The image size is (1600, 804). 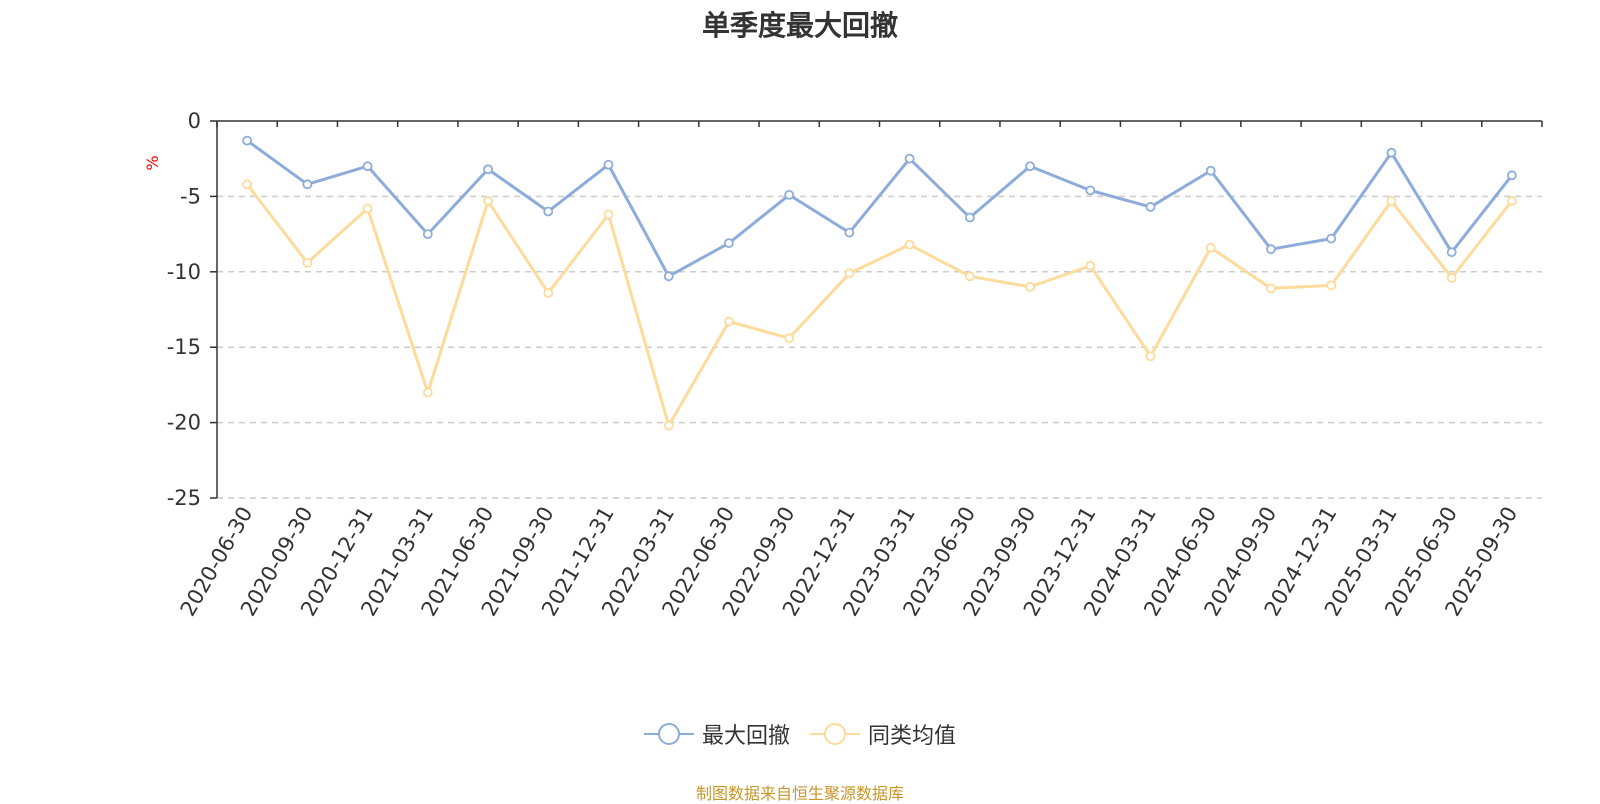 I want to click on chart-title: 单季度最大回撤, so click(x=799, y=25).